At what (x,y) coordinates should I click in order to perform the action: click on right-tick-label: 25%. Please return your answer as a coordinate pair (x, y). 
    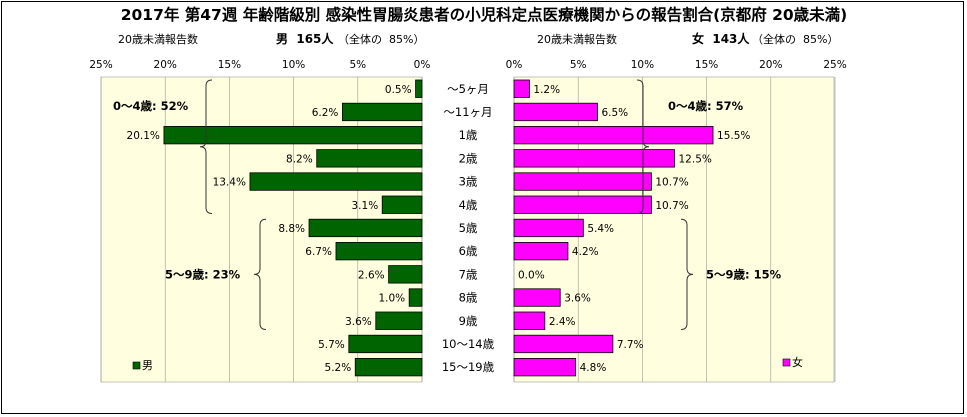
    Looking at the image, I should click on (834, 65).